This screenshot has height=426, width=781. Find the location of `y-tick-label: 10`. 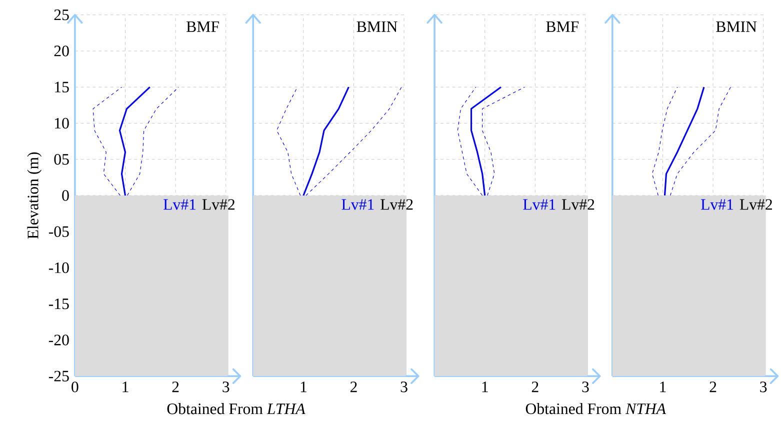

y-tick-label: 10 is located at coordinates (62, 123).